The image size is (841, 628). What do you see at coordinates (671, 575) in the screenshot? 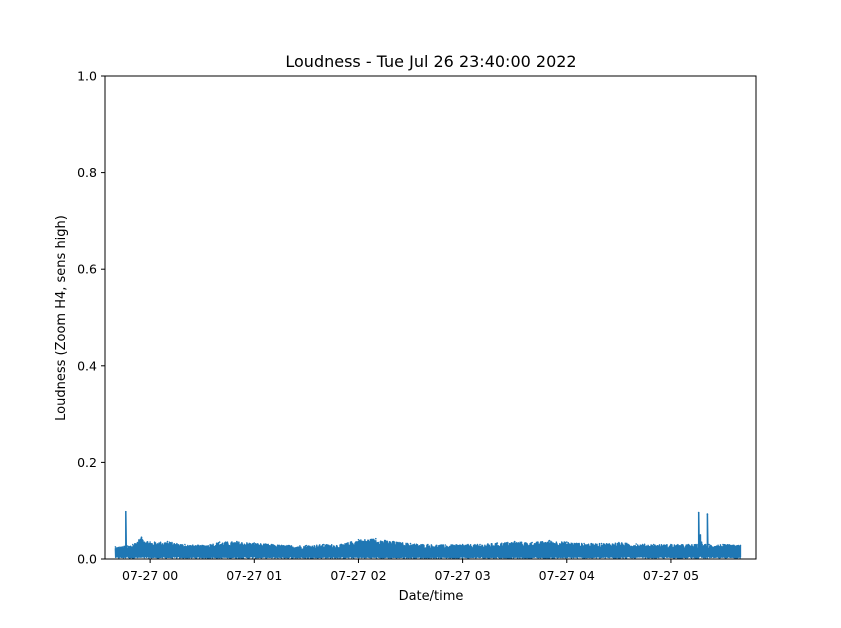
I see `x-tick-label: 07-27 05` at bounding box center [671, 575].